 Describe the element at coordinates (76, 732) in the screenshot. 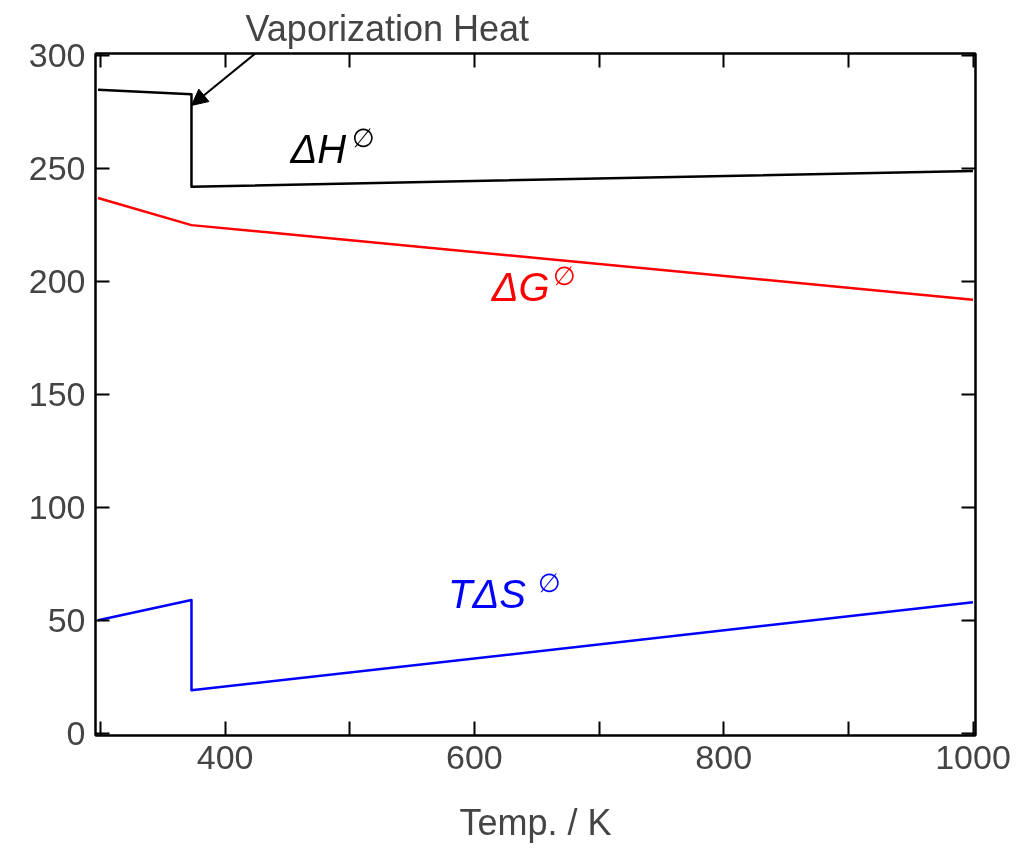

I see `y-tick-label: 0` at that location.